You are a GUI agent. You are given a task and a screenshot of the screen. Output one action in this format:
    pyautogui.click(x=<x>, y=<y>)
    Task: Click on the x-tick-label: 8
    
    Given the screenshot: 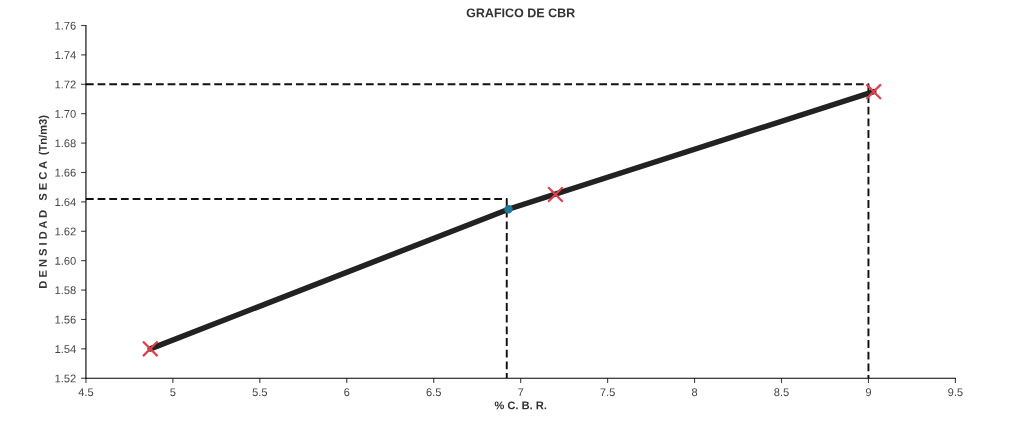 What is the action you would take?
    pyautogui.click(x=694, y=392)
    